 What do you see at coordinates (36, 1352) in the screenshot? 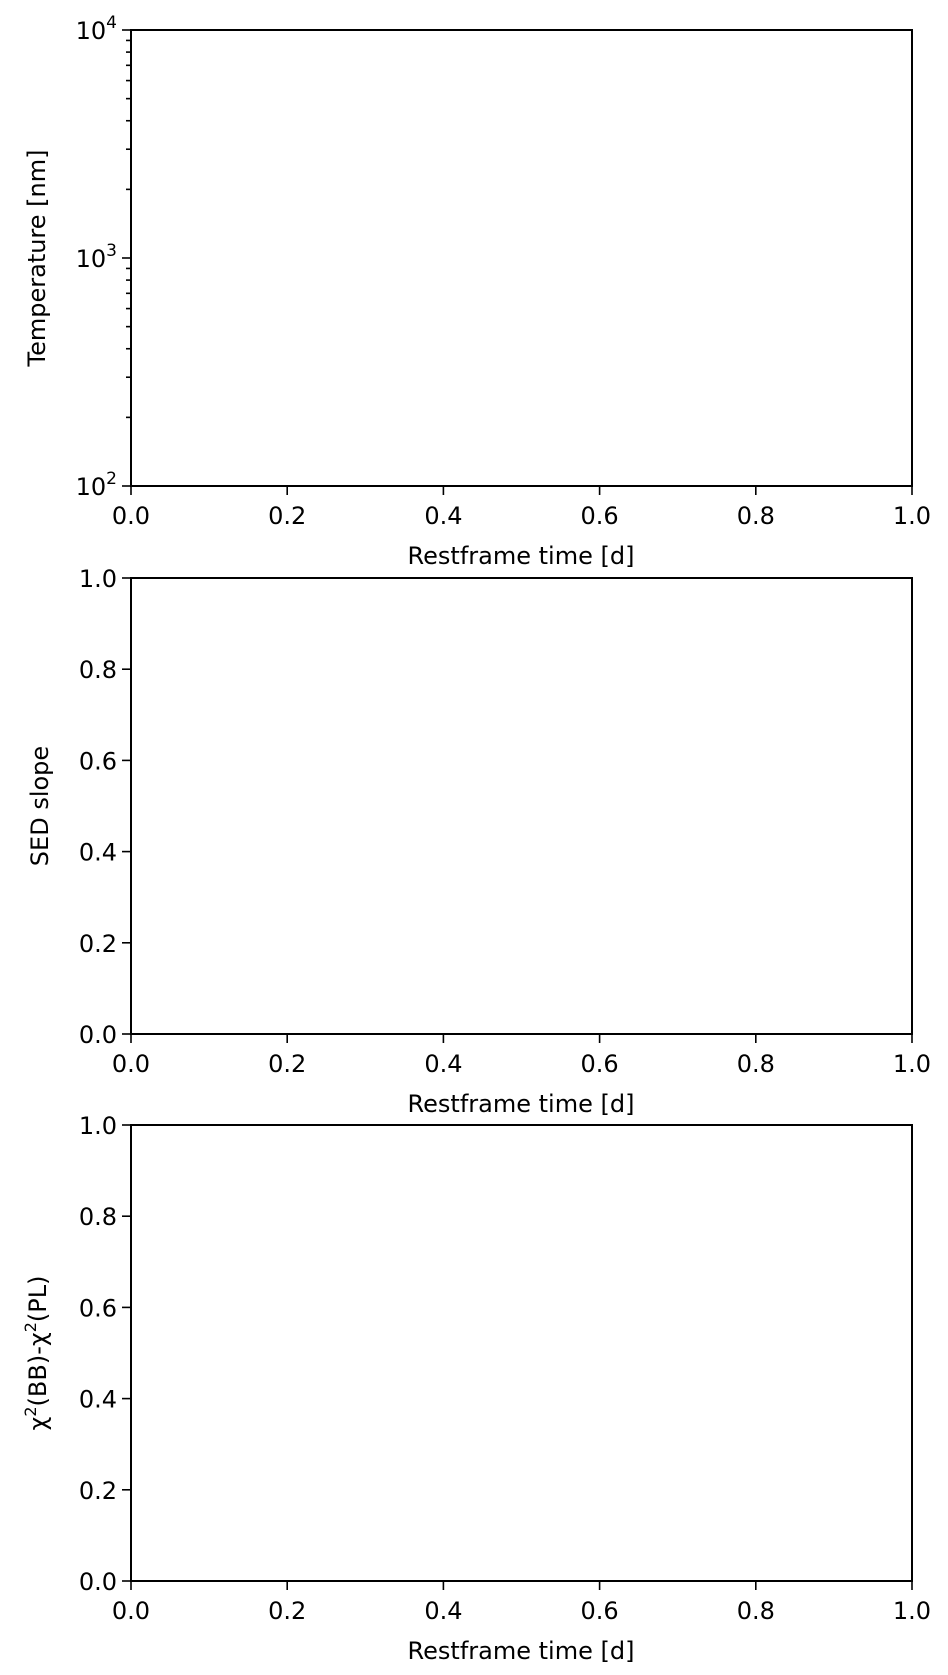
I see `chi2-y-axis-label: χ2(BB)-χ2(PL)` at bounding box center [36, 1352].